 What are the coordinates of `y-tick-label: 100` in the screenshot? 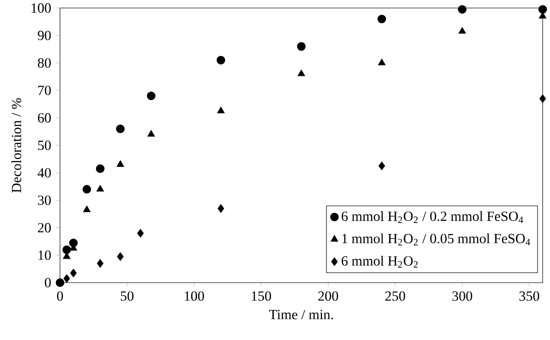 It's located at (41, 8).